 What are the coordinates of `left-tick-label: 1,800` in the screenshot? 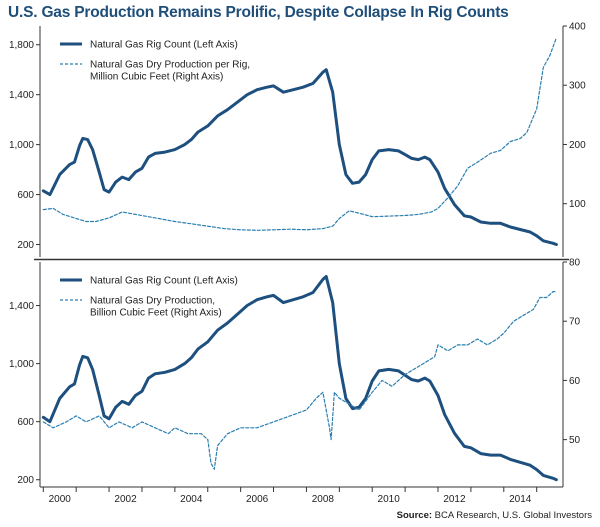 It's located at (21, 45).